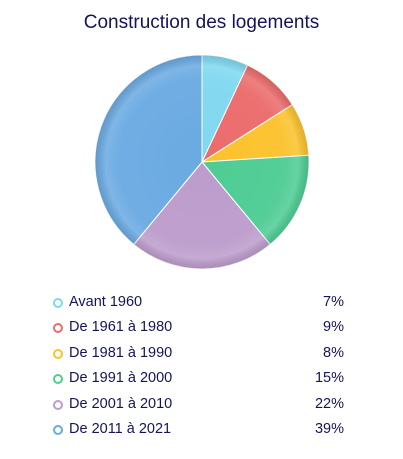 The image size is (403, 459). I want to click on legend-value: 9%, so click(333, 327).